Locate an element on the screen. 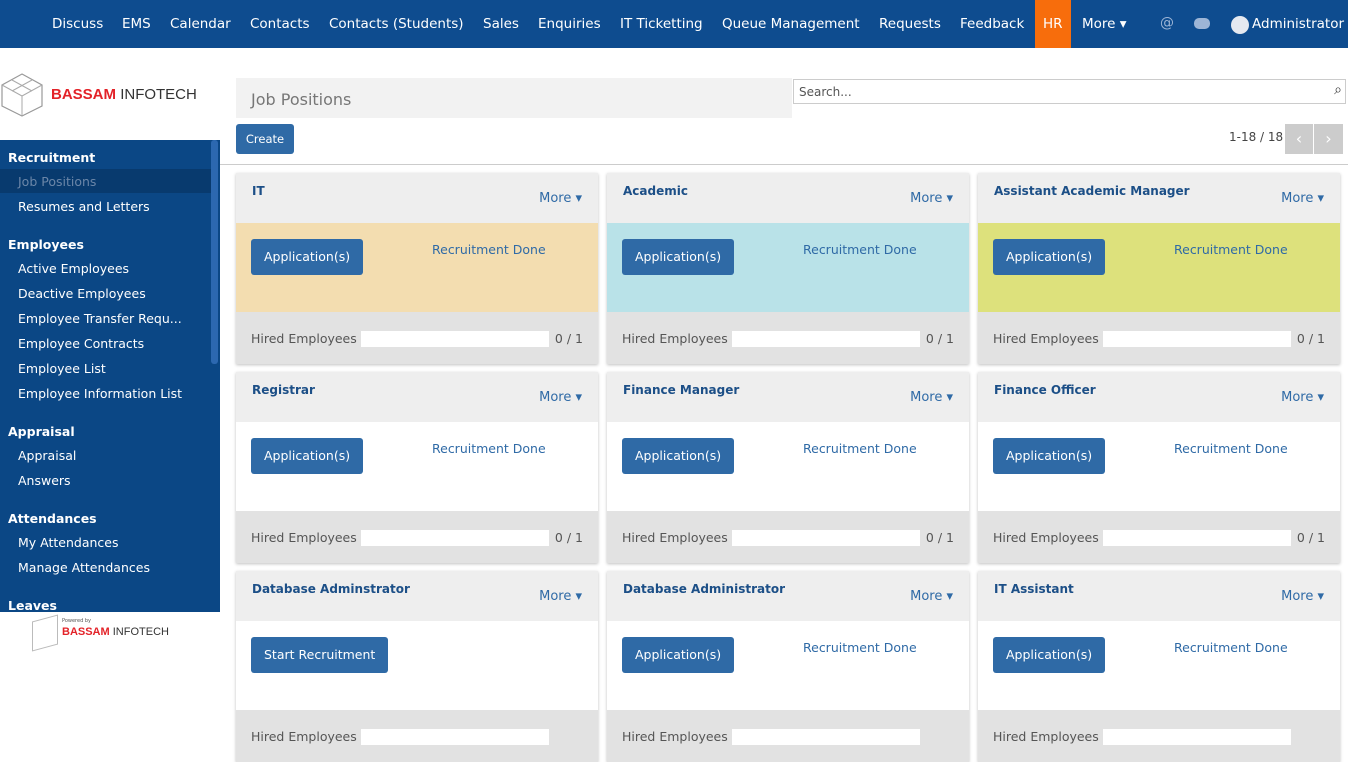 Image resolution: width=1348 pixels, height=762 pixels. section-title: Leaves is located at coordinates (32, 605).